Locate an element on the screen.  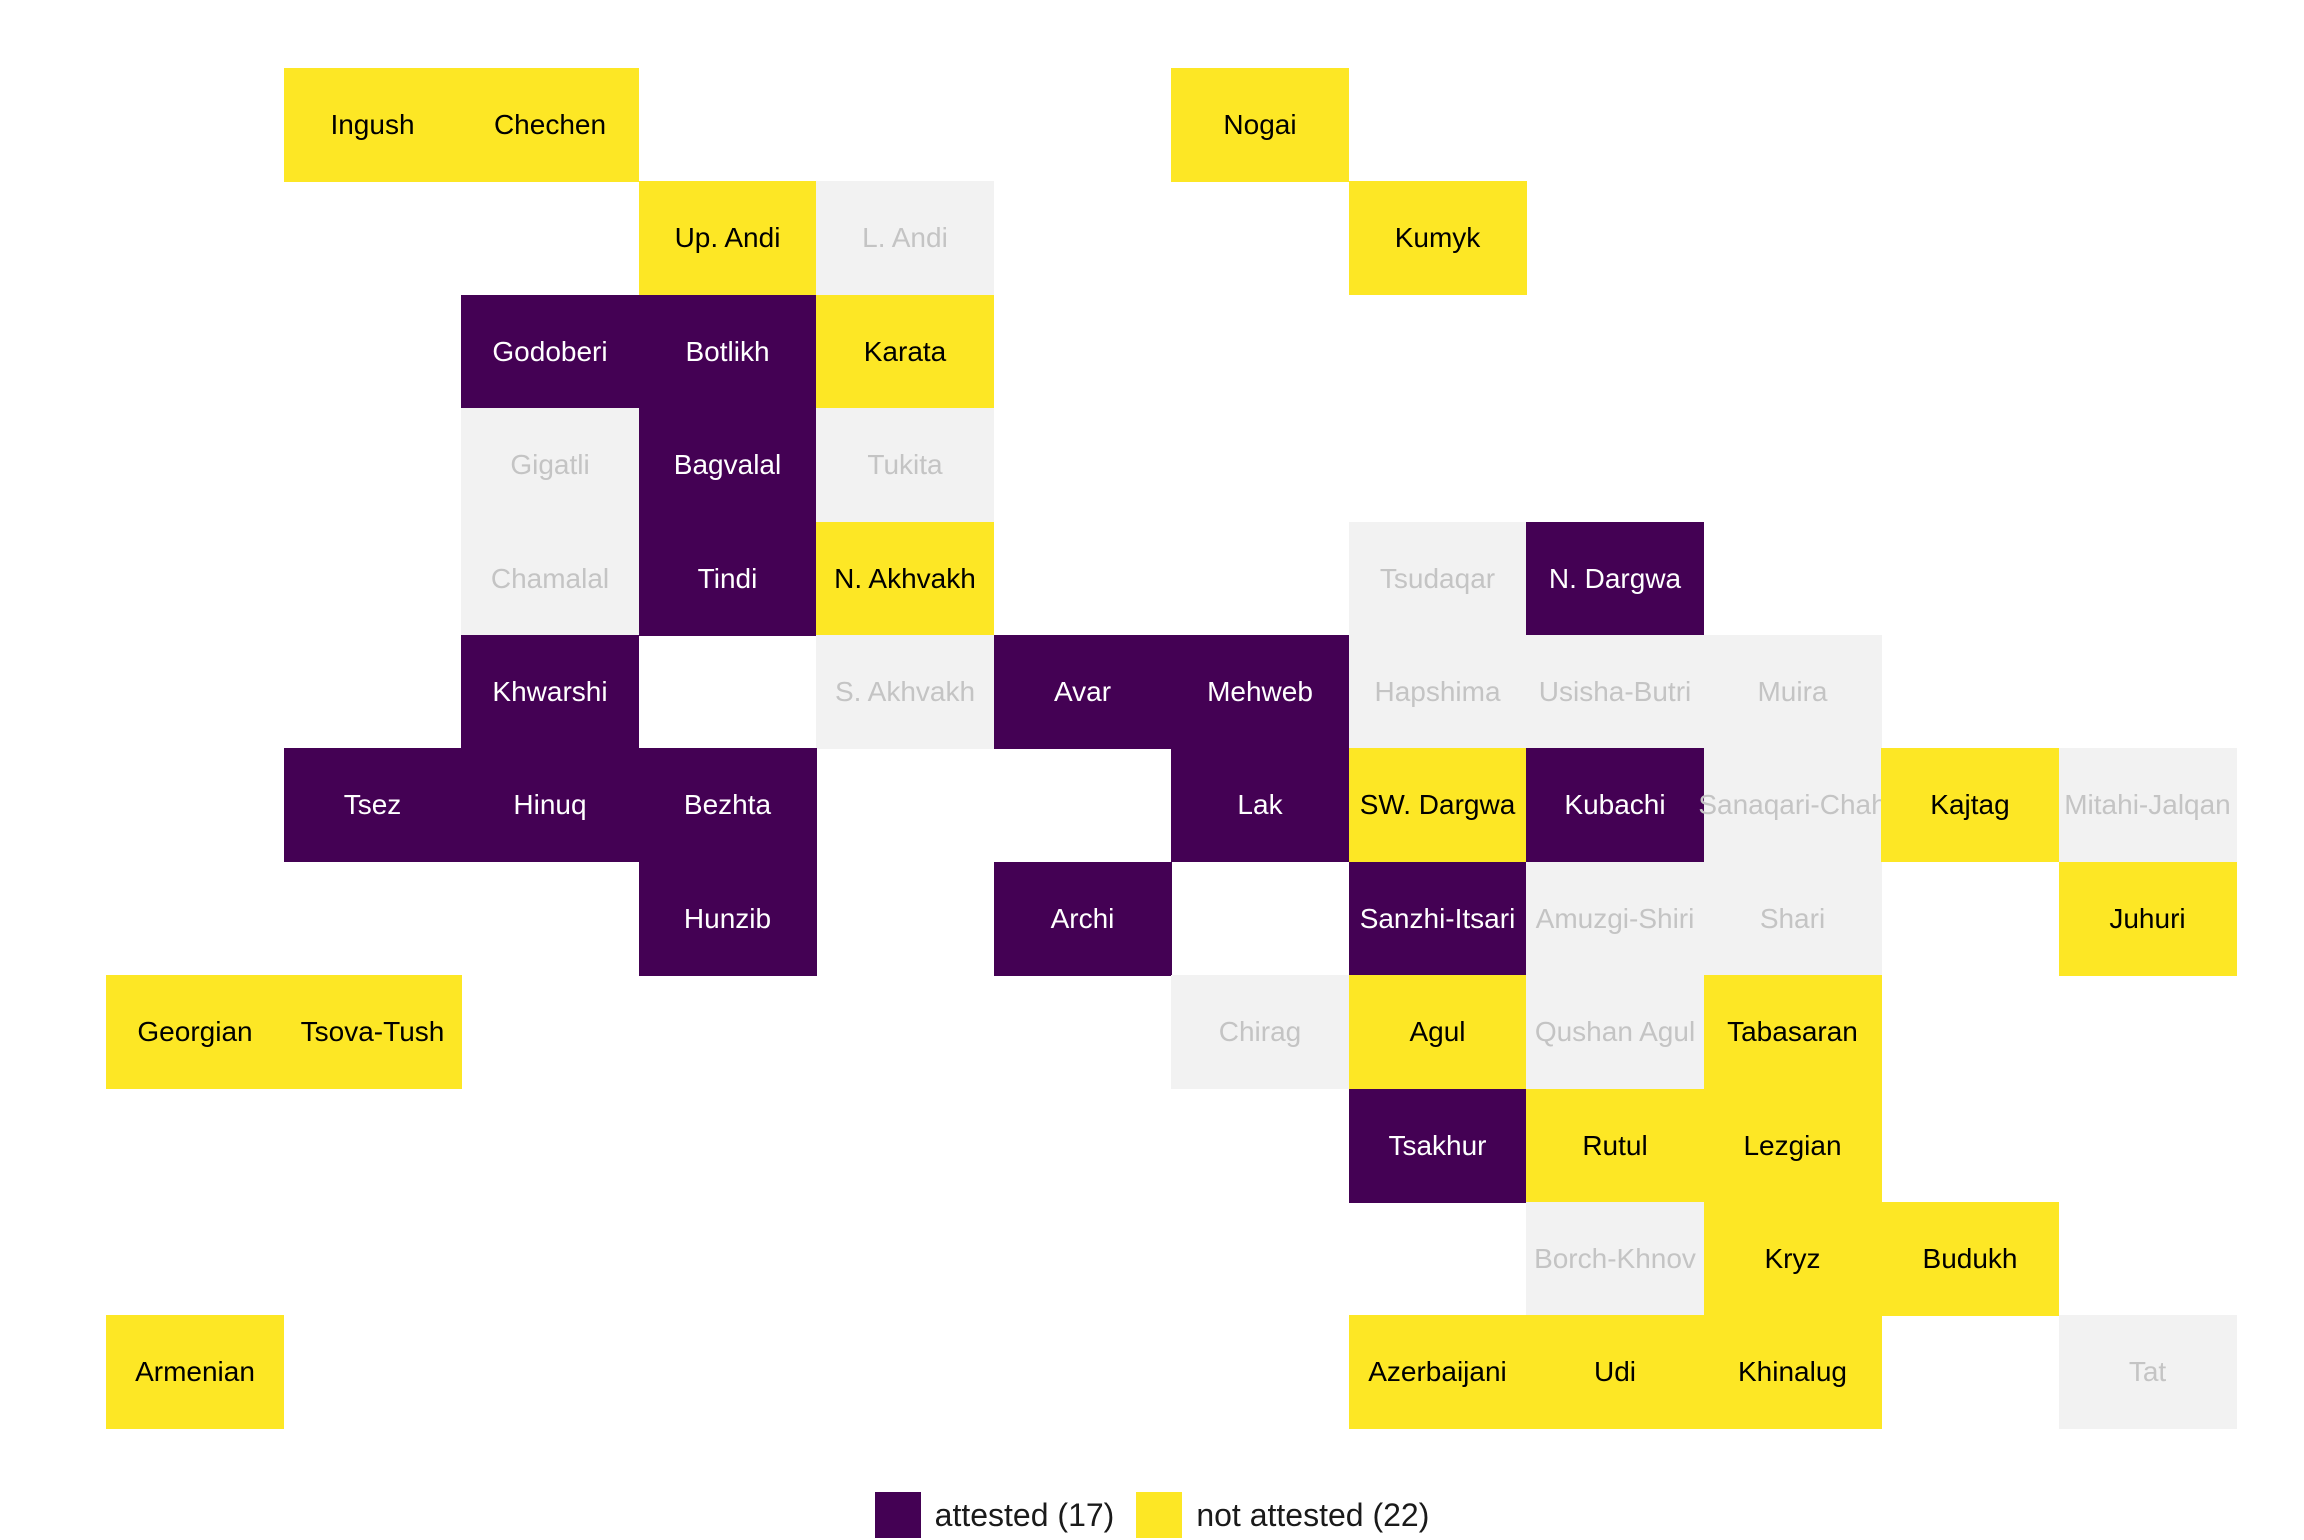
tile-label: N. Dargwa is located at coordinates (1615, 578).